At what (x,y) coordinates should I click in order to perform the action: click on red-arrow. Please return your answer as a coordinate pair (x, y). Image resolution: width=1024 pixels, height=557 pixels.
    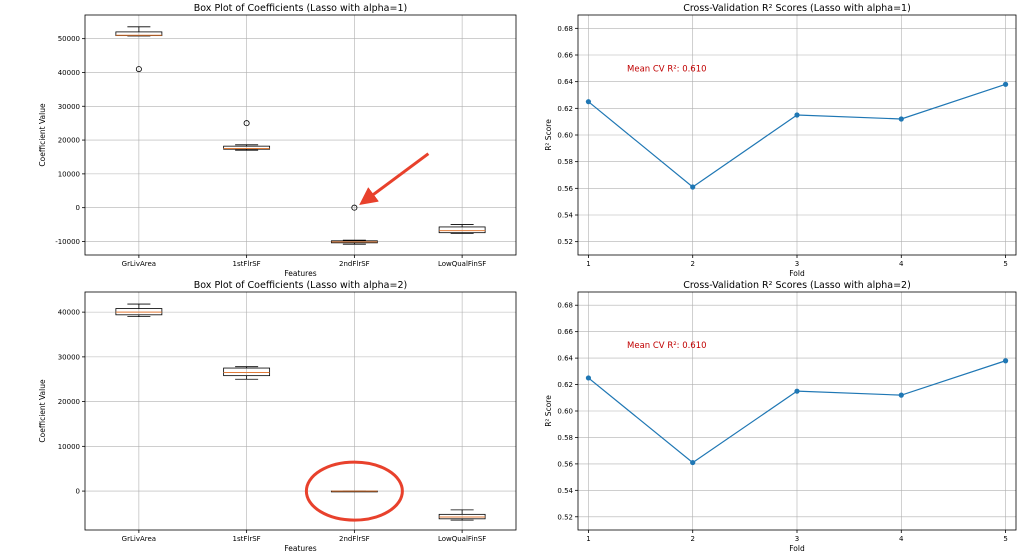
    Looking at the image, I should click on (394, 179).